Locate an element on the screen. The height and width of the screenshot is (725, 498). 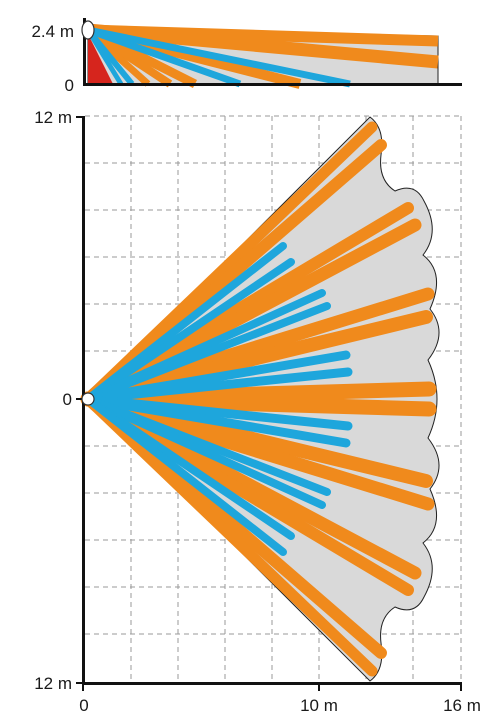
side-wall-line is located at coordinates (84, 52).